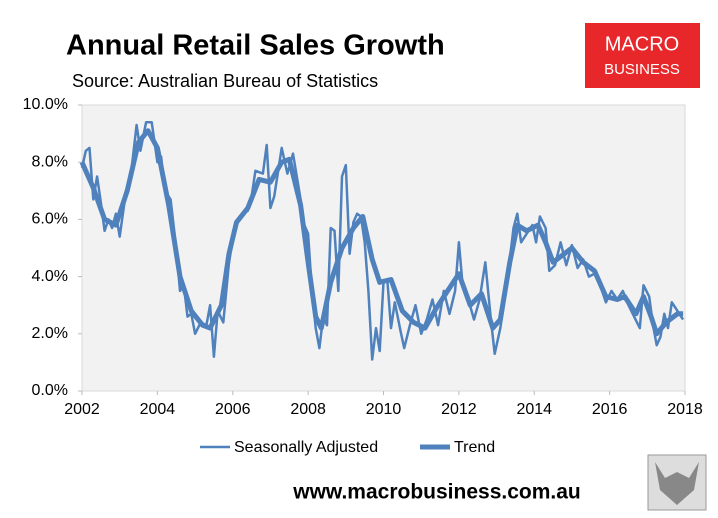 This screenshot has height=518, width=718. Describe the element at coordinates (50, 276) in the screenshot. I see `y-tick-label: 4.0%` at that location.